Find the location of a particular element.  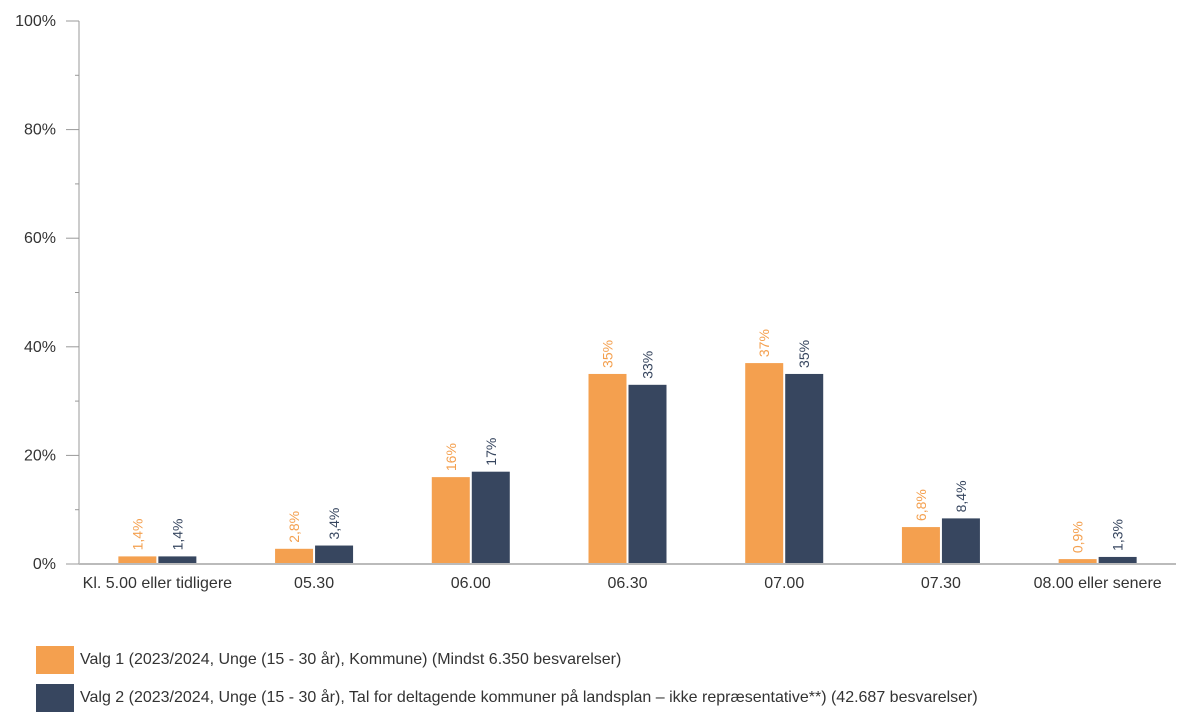

x-tick-label: 07.30 is located at coordinates (941, 583).